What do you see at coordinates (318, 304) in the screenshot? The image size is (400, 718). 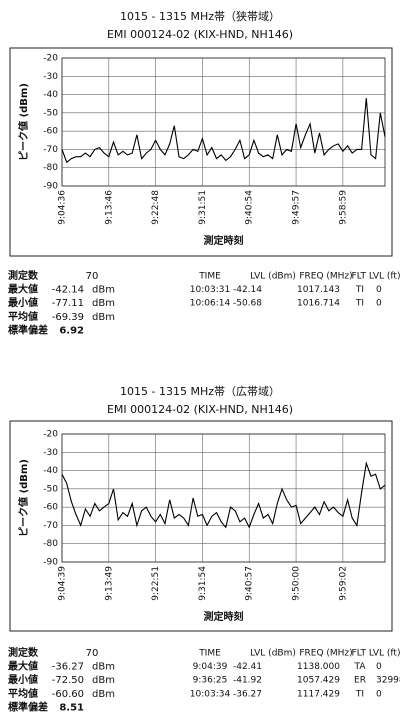 I see `table-cell: 1016.714` at bounding box center [318, 304].